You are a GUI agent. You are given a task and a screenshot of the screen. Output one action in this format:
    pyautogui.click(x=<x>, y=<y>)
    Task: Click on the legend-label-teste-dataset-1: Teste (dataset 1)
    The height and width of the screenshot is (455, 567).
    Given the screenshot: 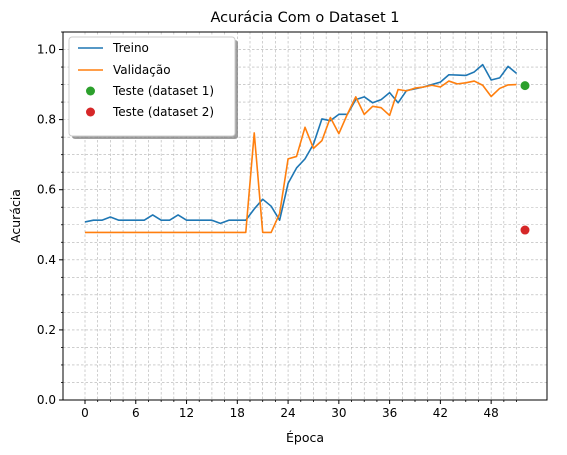 What is the action you would take?
    pyautogui.click(x=163, y=91)
    